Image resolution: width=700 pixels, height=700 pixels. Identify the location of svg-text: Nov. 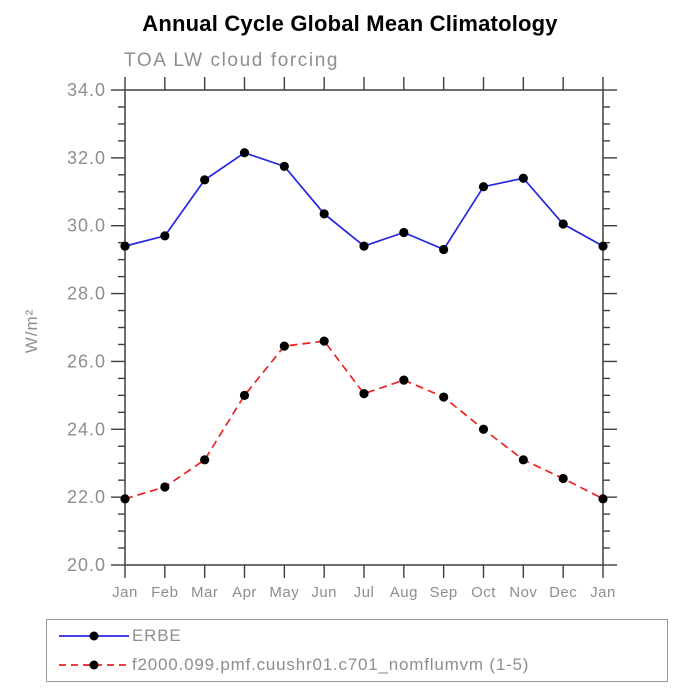
(523, 592).